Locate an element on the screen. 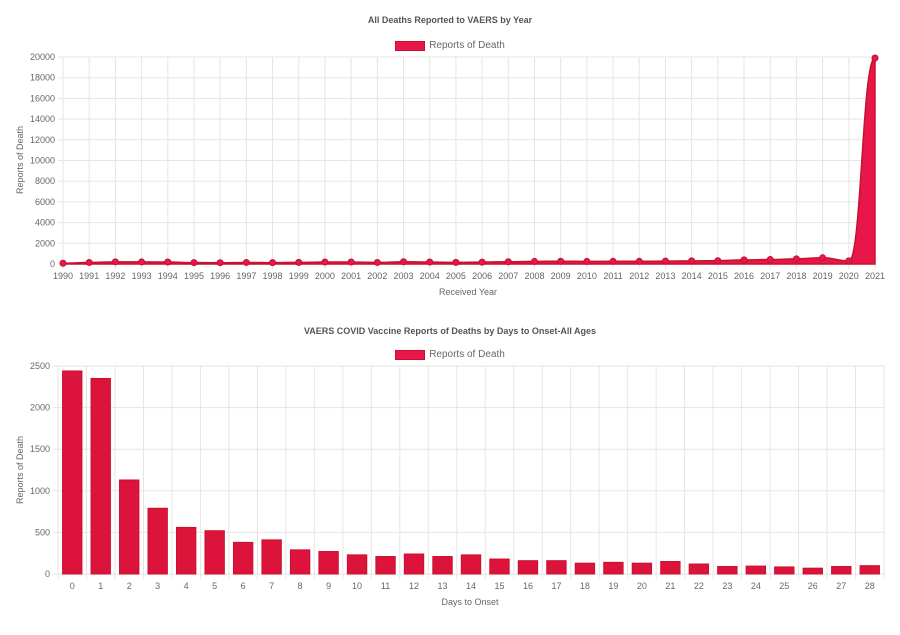  x-tick-label: 2013 is located at coordinates (665, 276).